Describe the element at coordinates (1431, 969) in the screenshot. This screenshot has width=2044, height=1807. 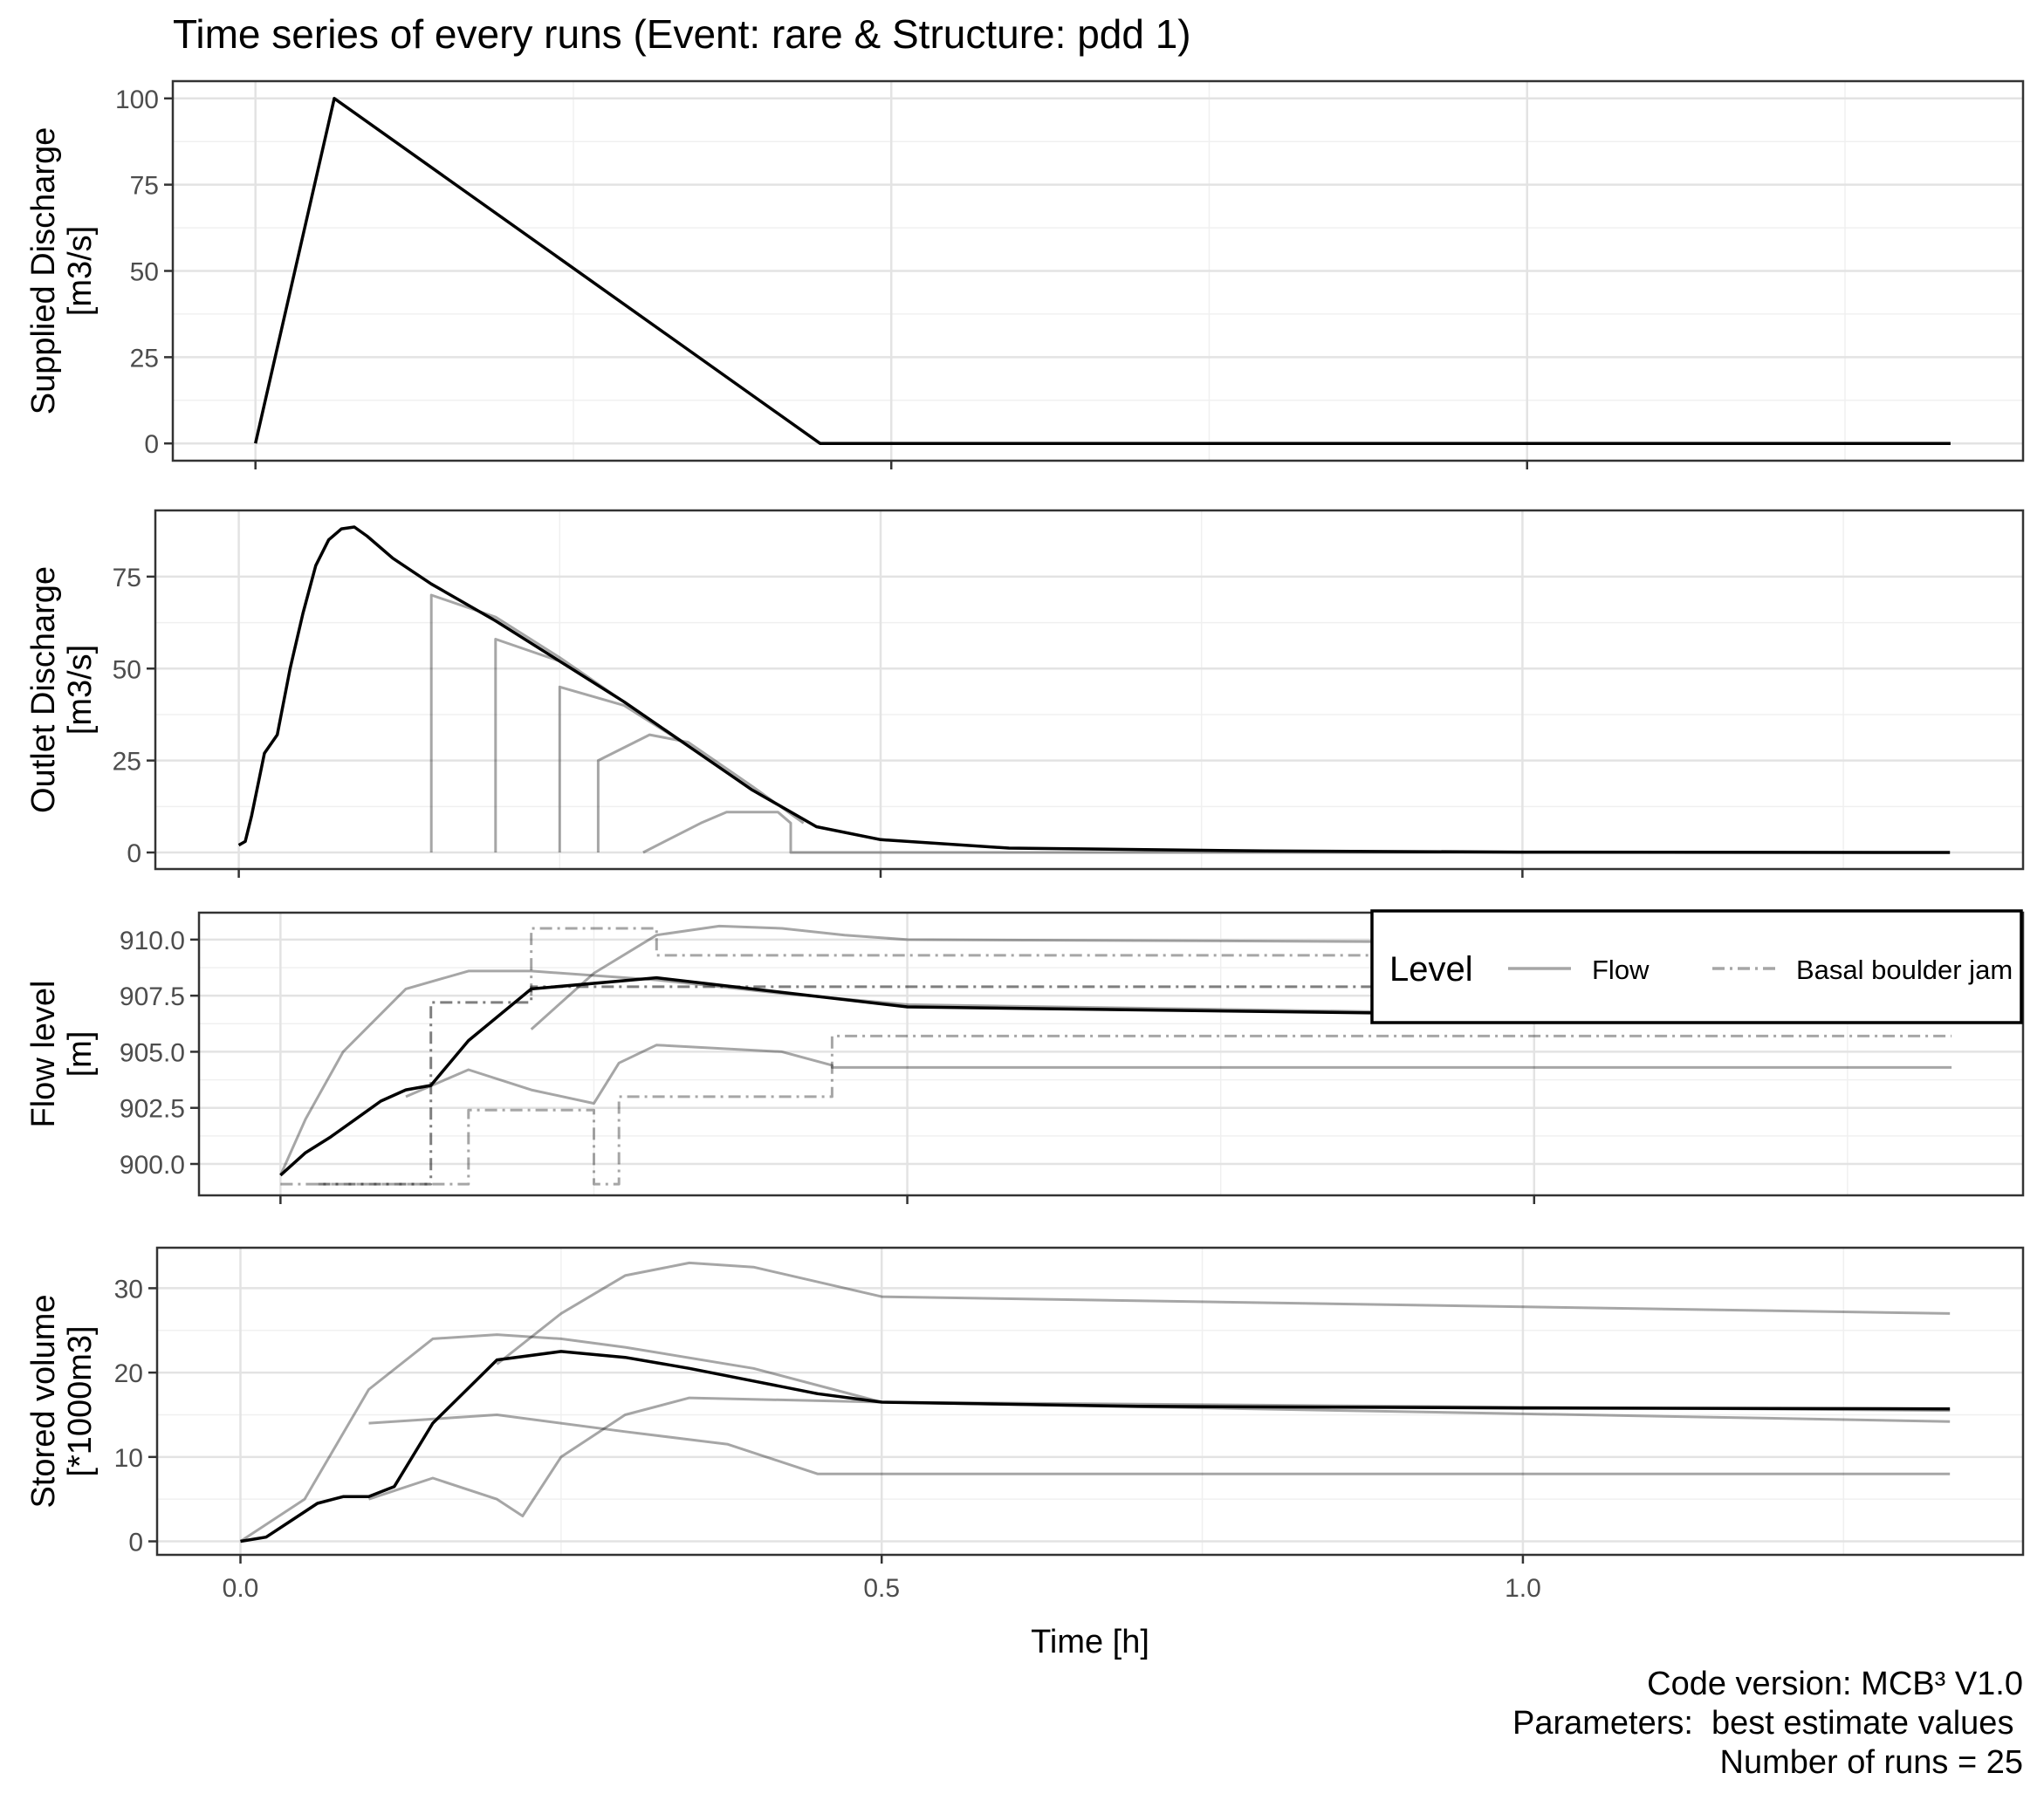
I see `legend-title: Level` at that location.